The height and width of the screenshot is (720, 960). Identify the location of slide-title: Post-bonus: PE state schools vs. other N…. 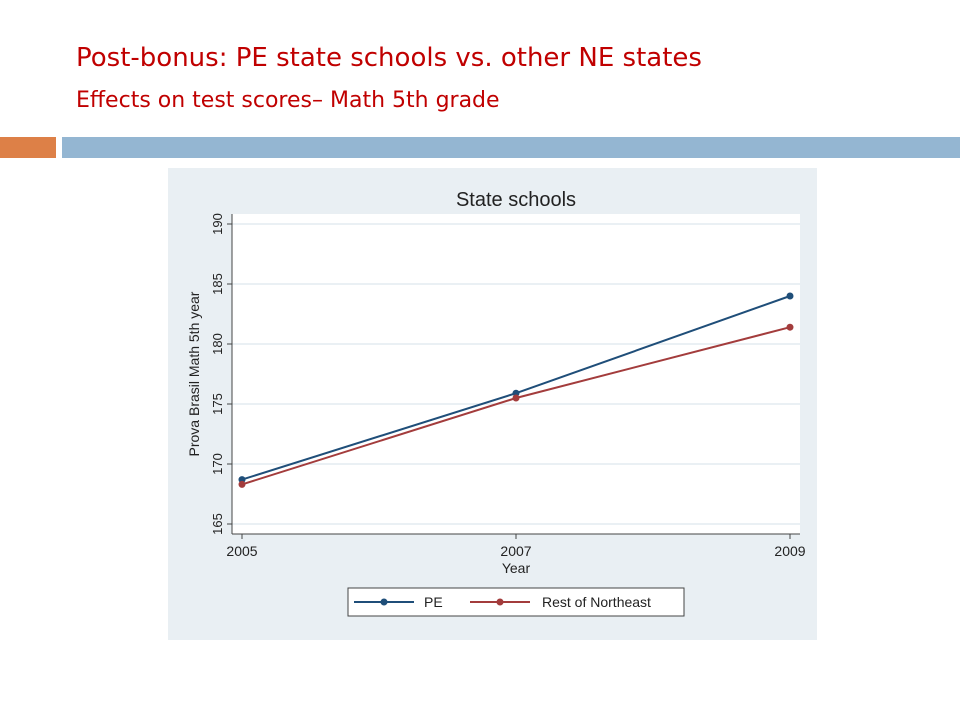
(389, 58).